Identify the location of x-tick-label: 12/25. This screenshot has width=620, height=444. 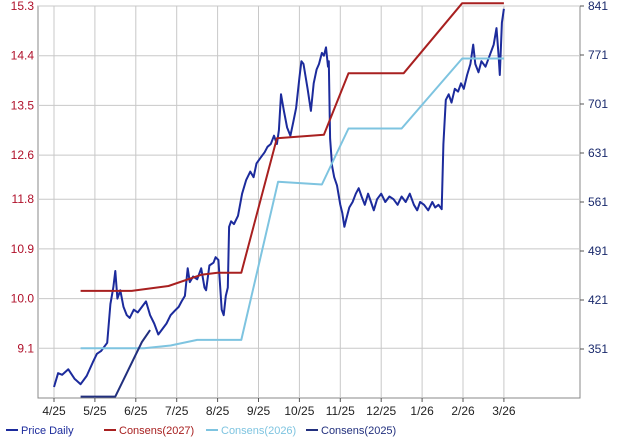
(381, 411).